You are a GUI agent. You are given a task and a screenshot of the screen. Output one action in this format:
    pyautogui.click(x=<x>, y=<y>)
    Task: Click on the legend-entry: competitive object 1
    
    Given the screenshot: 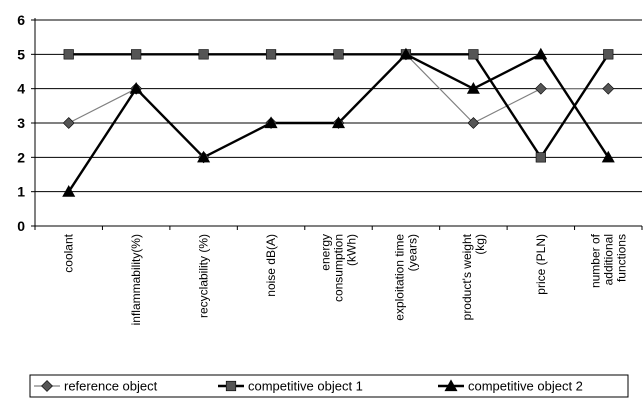 What is the action you would take?
    pyautogui.click(x=290, y=386)
    